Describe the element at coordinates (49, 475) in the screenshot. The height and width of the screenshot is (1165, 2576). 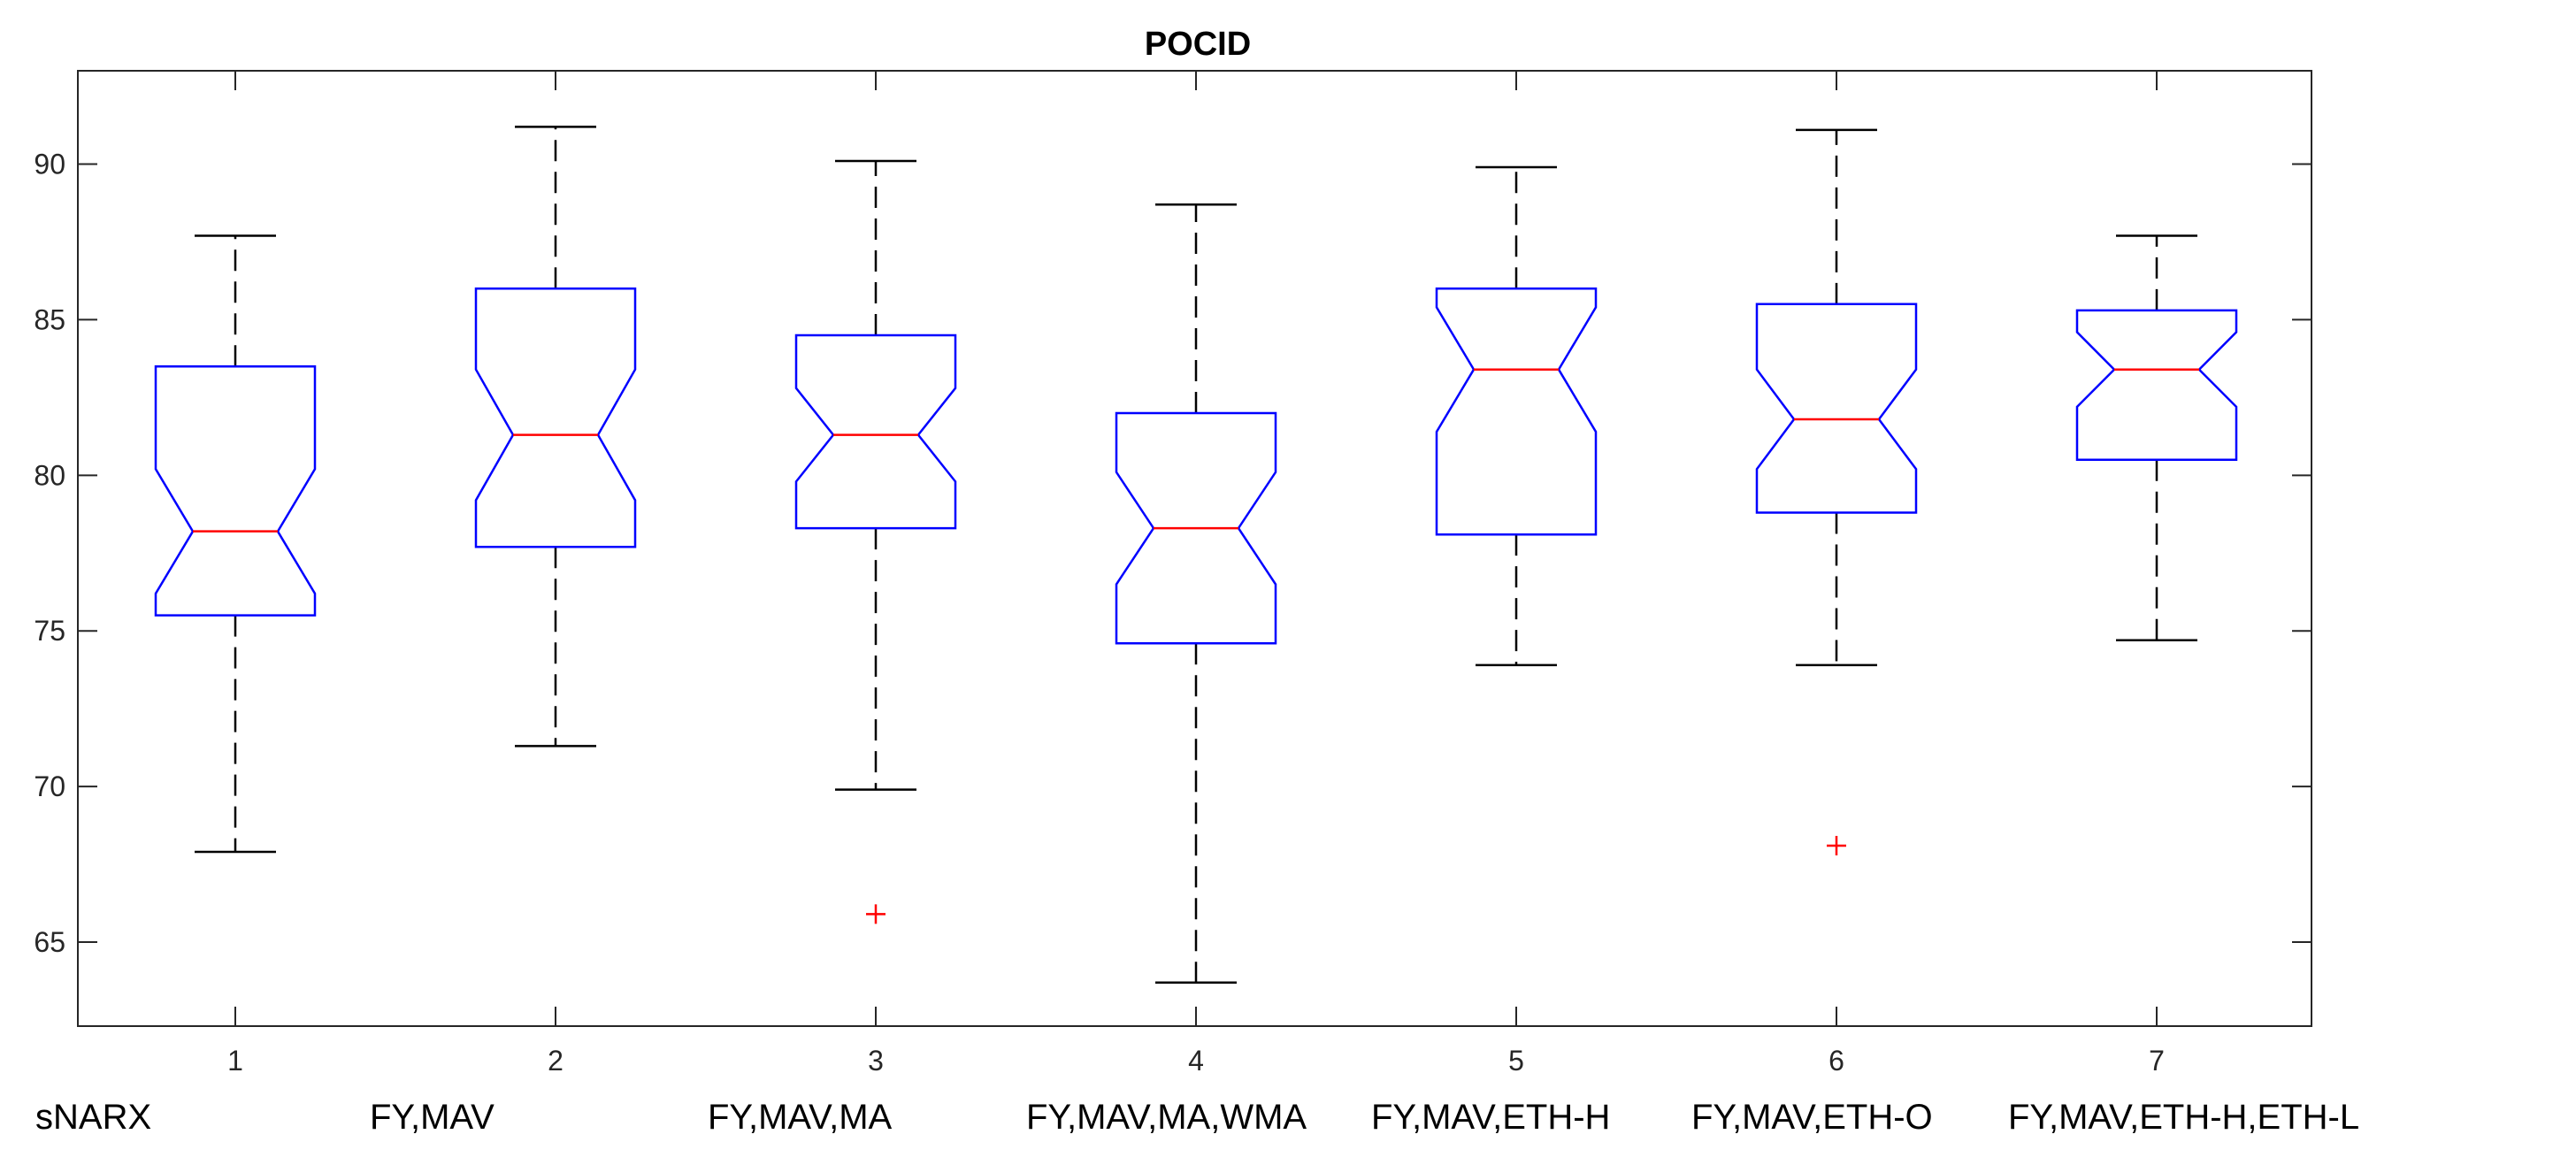
I see `y-tick-label: 80` at that location.